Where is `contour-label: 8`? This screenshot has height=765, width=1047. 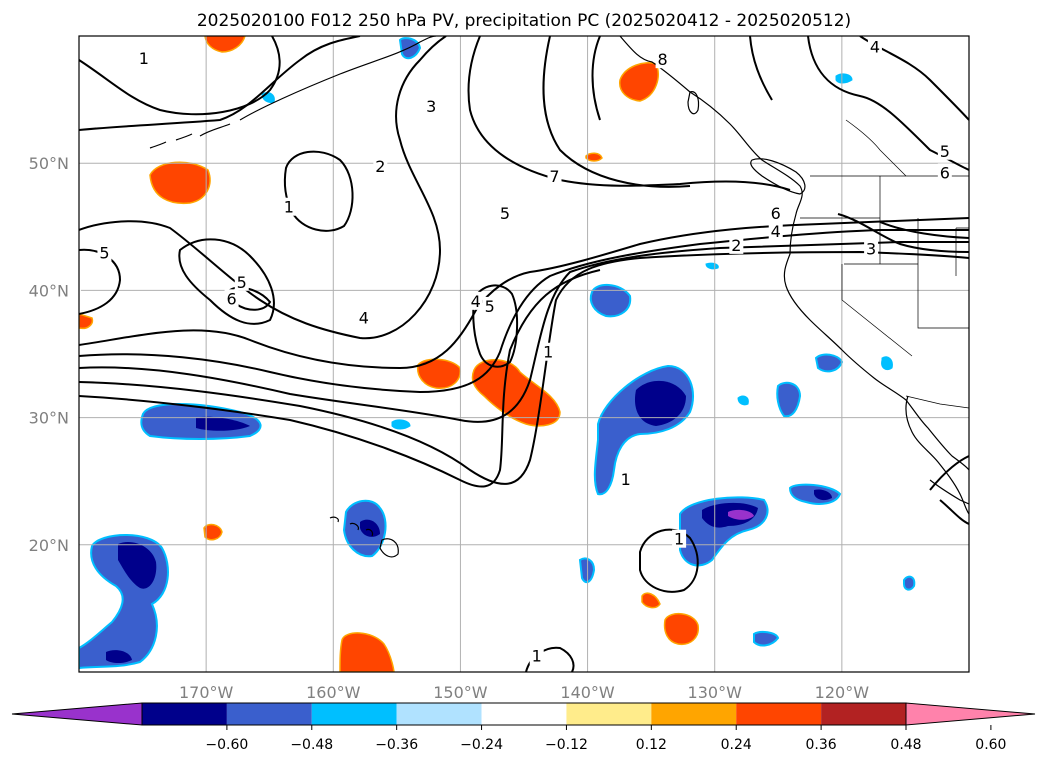 contour-label: 8 is located at coordinates (662, 59).